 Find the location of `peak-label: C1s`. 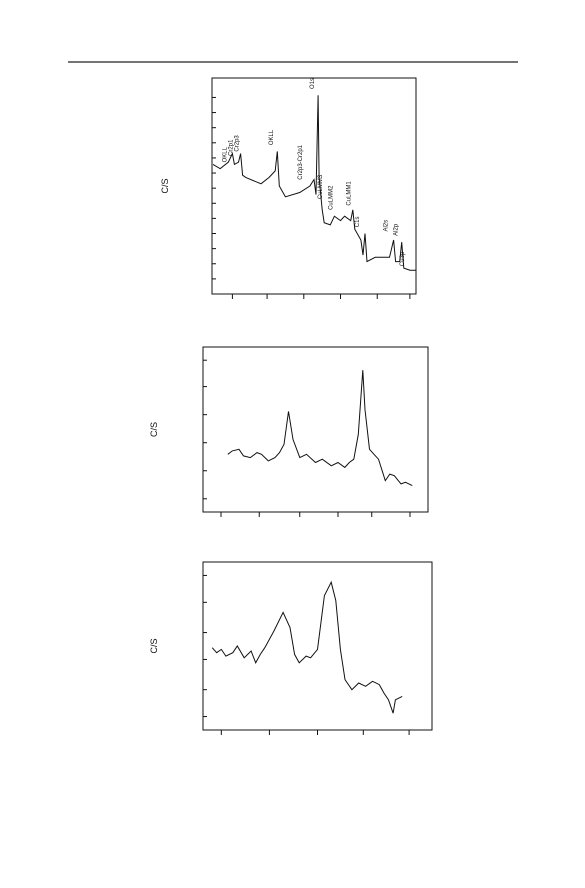

peak-label: C1s is located at coordinates (358, 222).